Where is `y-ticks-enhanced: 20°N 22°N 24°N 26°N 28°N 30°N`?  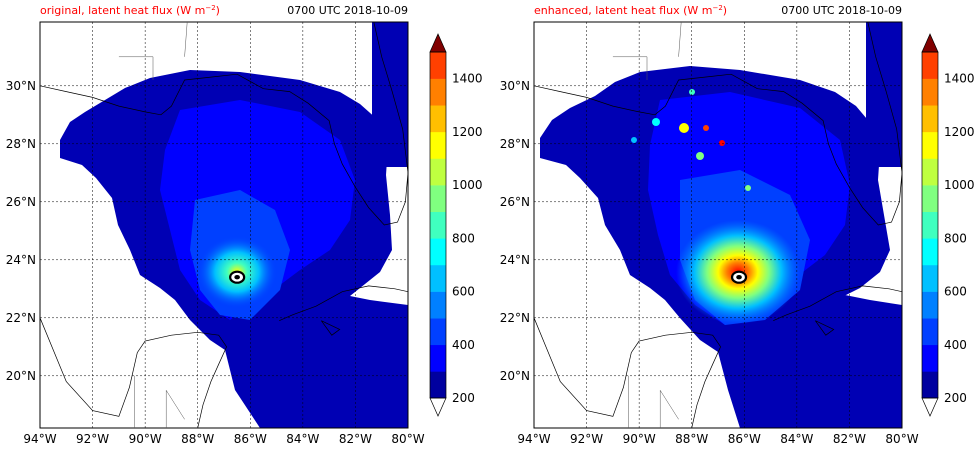 y-ticks-enhanced: 20°N 22°N 24°N 26°N 28°N 30°N is located at coordinates (515, 231).